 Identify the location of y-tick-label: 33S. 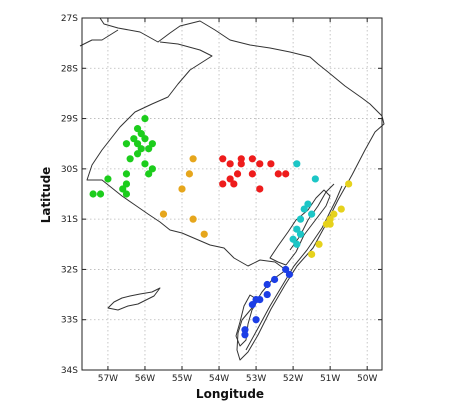
(69, 321).